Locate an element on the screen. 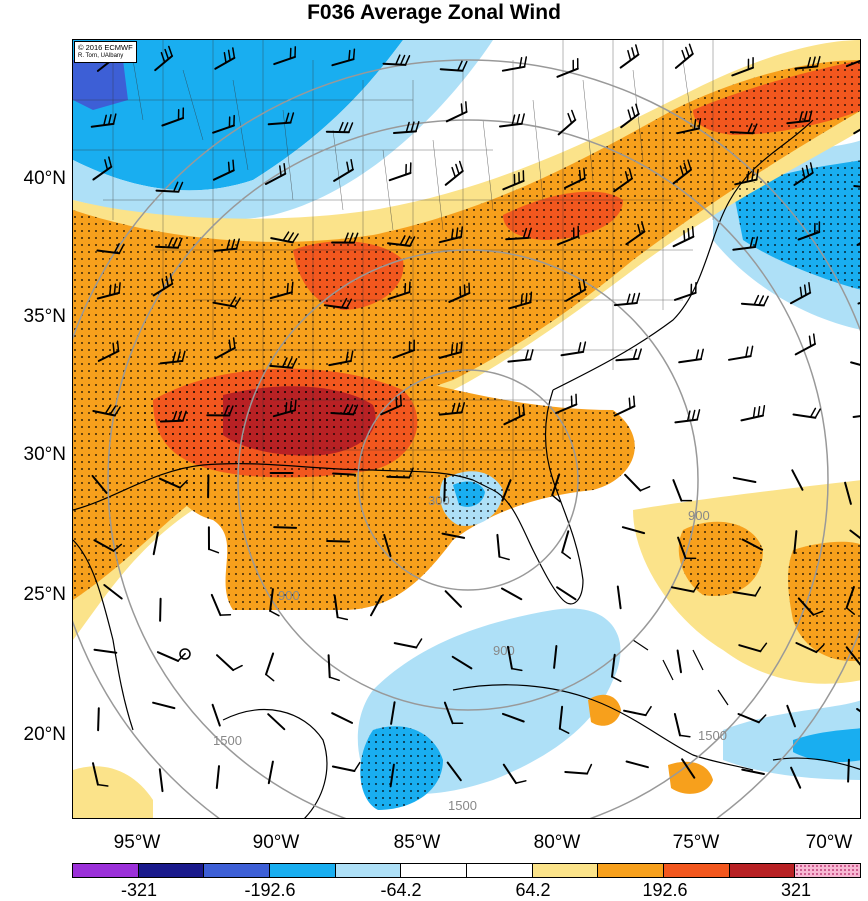 The width and height of the screenshot is (868, 901). colorbar-label: -192.6 is located at coordinates (270, 890).